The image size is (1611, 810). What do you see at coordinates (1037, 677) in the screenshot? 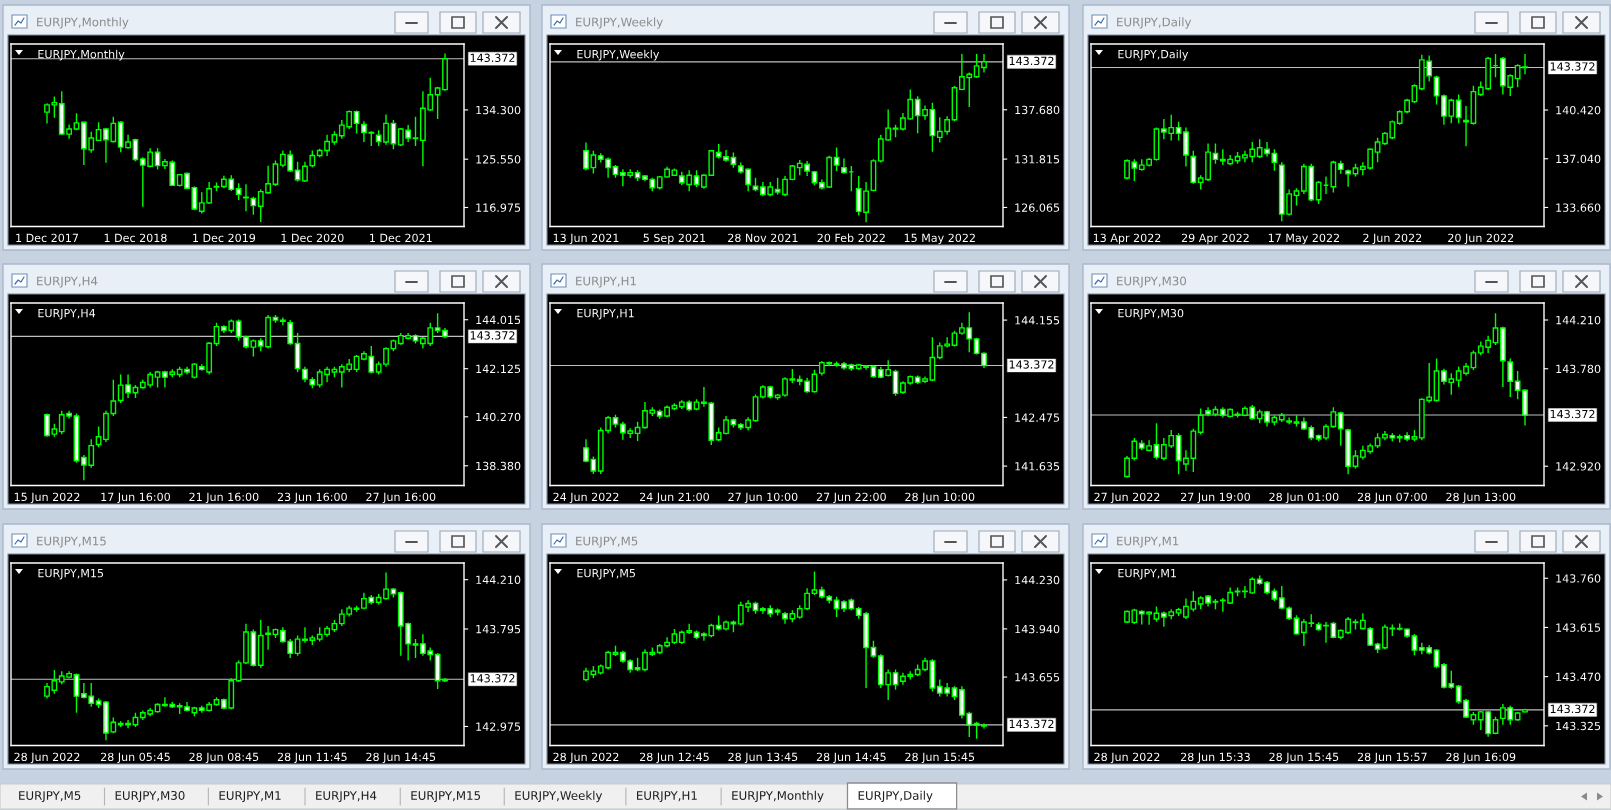
I see `y-tick-label: 143.655` at bounding box center [1037, 677].